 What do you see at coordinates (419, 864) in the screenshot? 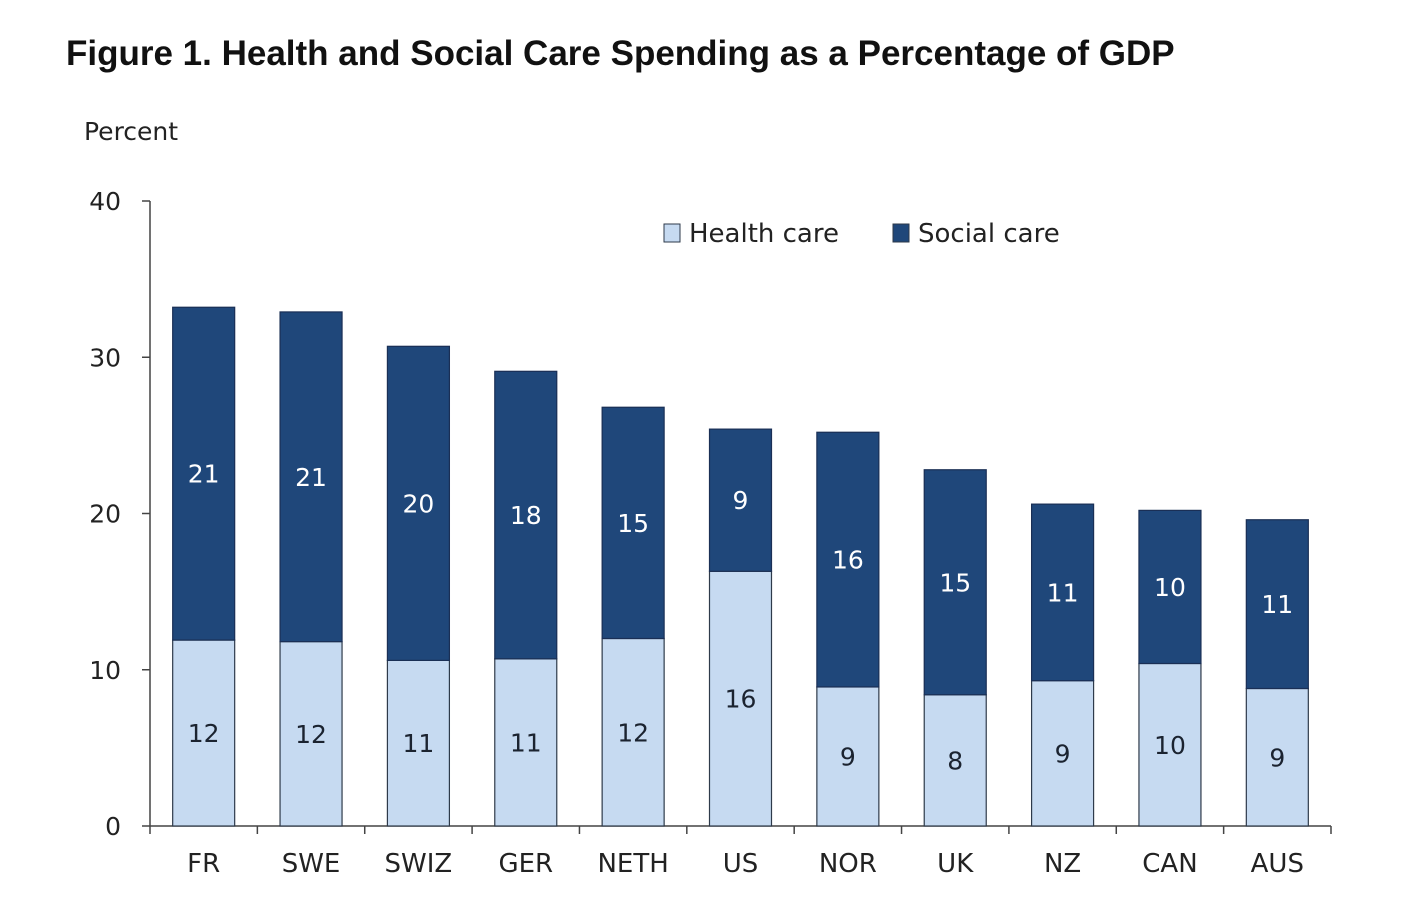
I see `x-category-label: SWIZ` at bounding box center [419, 864].